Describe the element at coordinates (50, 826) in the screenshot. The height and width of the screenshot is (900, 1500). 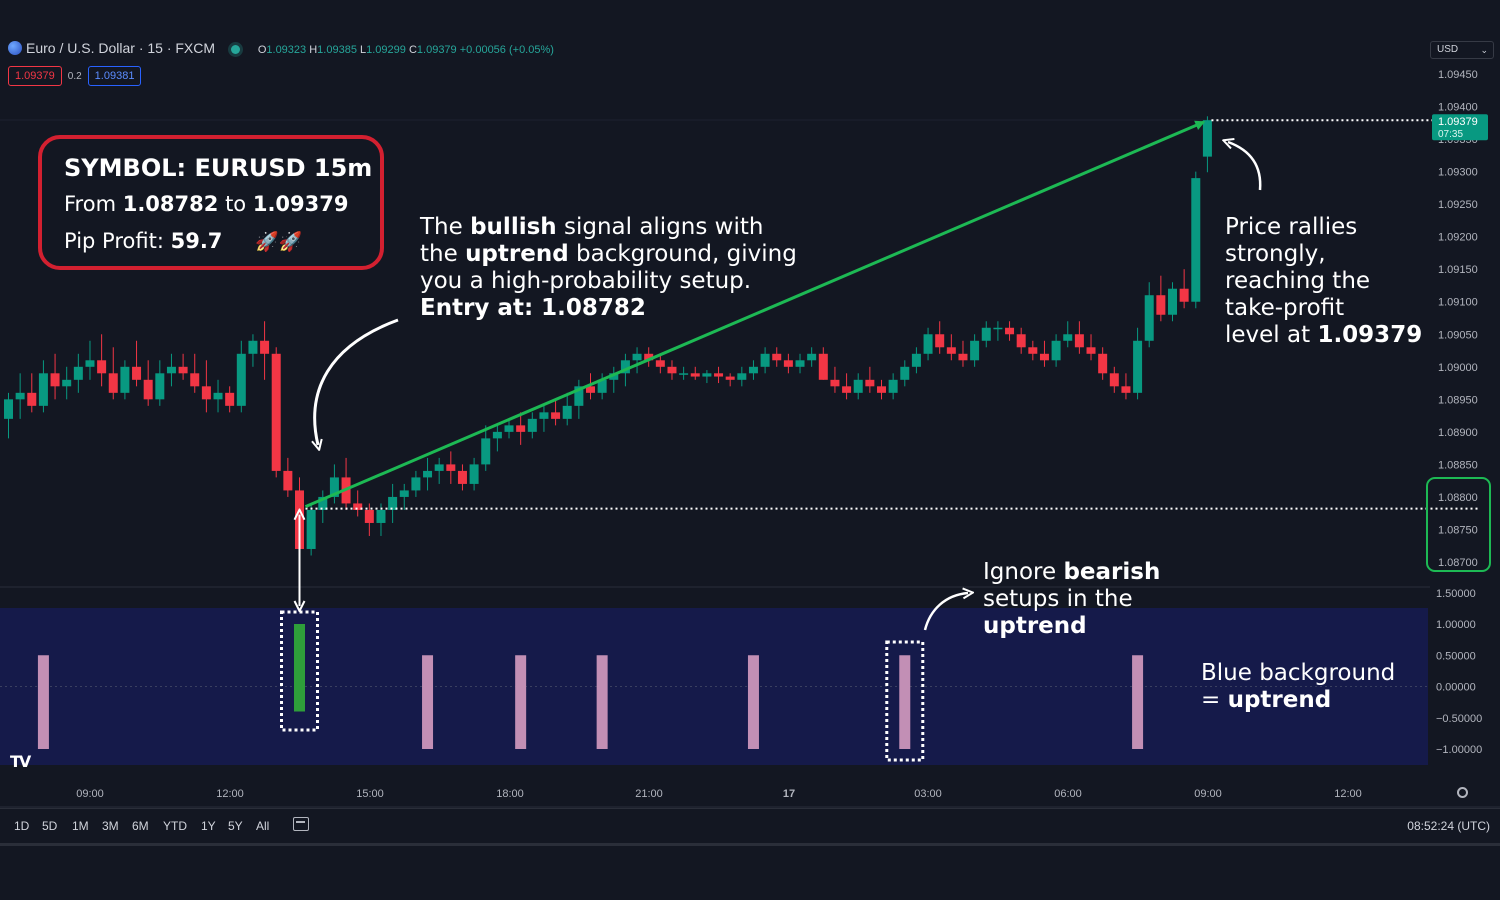
I see `range-button-5d: 5D` at that location.